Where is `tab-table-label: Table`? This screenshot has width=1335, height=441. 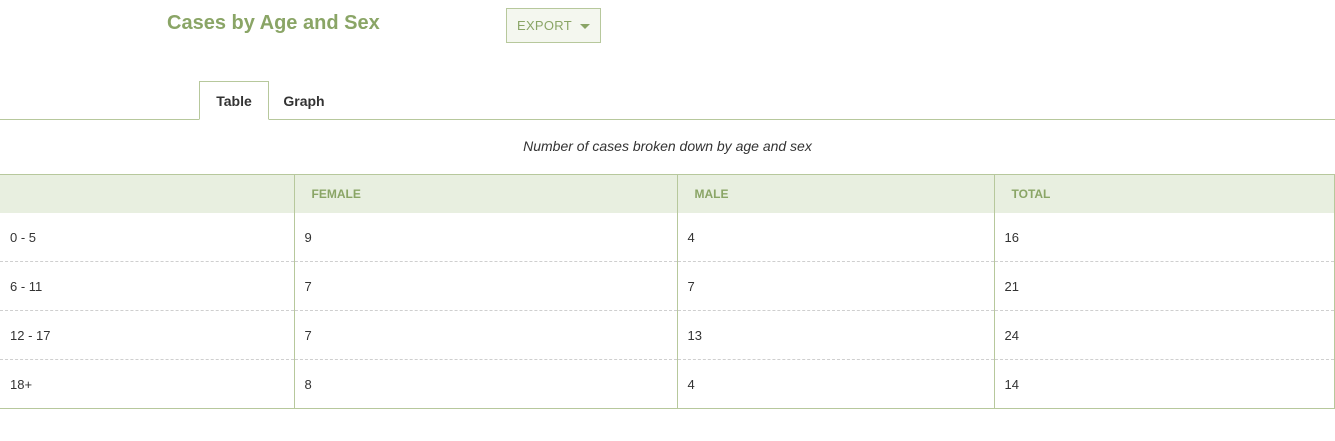
tab-table-label: Table is located at coordinates (234, 100).